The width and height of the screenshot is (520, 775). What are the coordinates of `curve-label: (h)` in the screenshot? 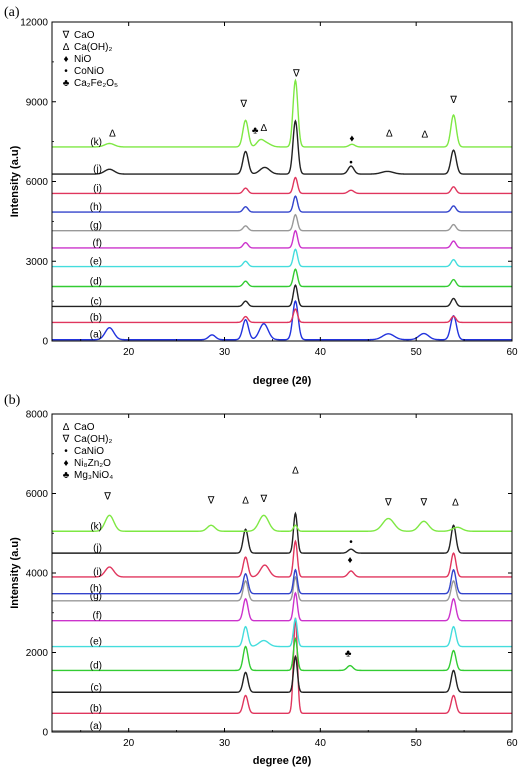 It's located at (96, 589).